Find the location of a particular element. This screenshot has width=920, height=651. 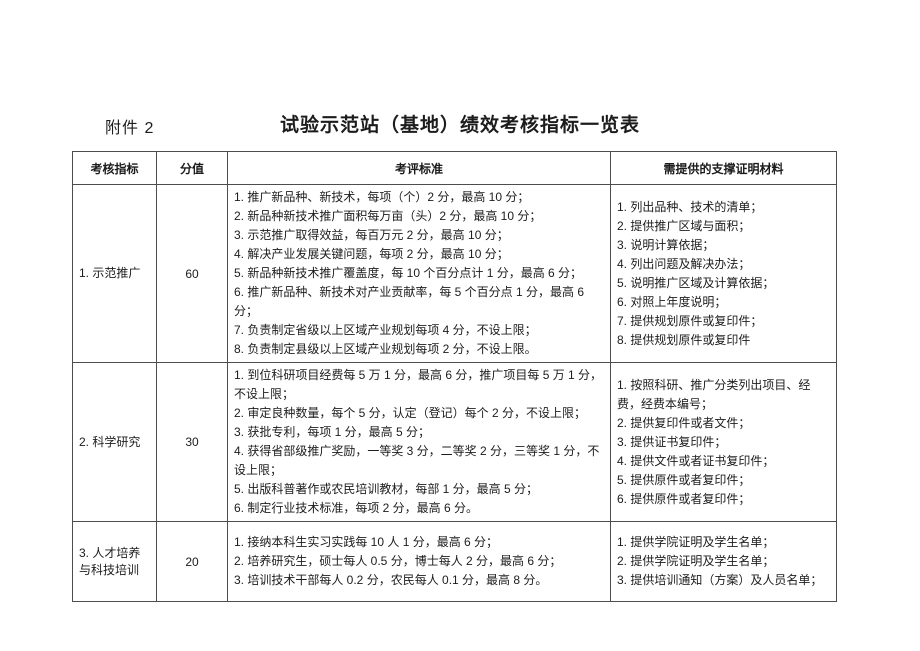

score-cell: 20 is located at coordinates (192, 561).